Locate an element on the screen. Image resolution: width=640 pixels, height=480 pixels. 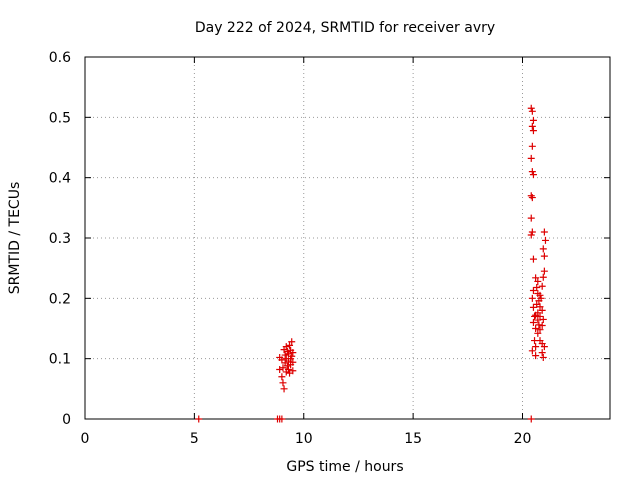
y-tick-label: 0.6 is located at coordinates (60, 58).